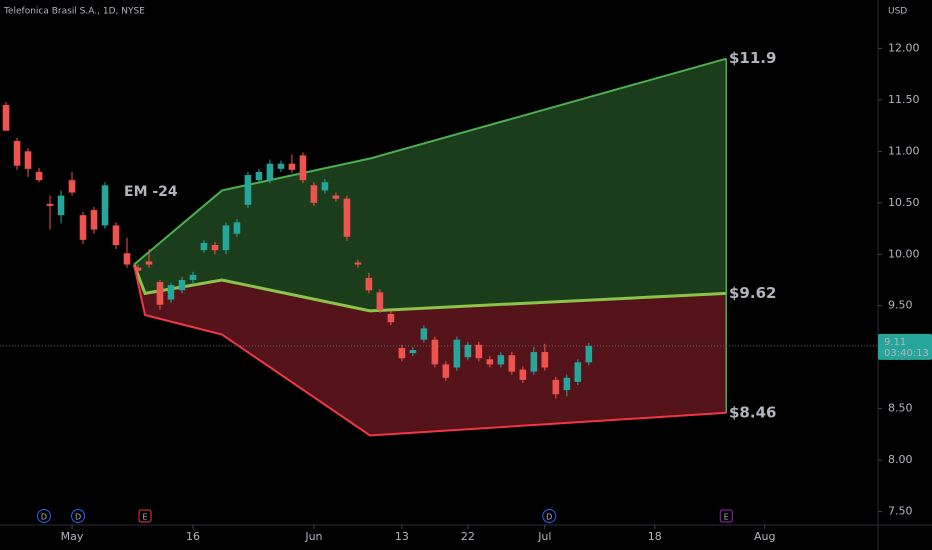 The image size is (932, 550). What do you see at coordinates (900, 511) in the screenshot?
I see `y-tick-label: 7.50` at bounding box center [900, 511].